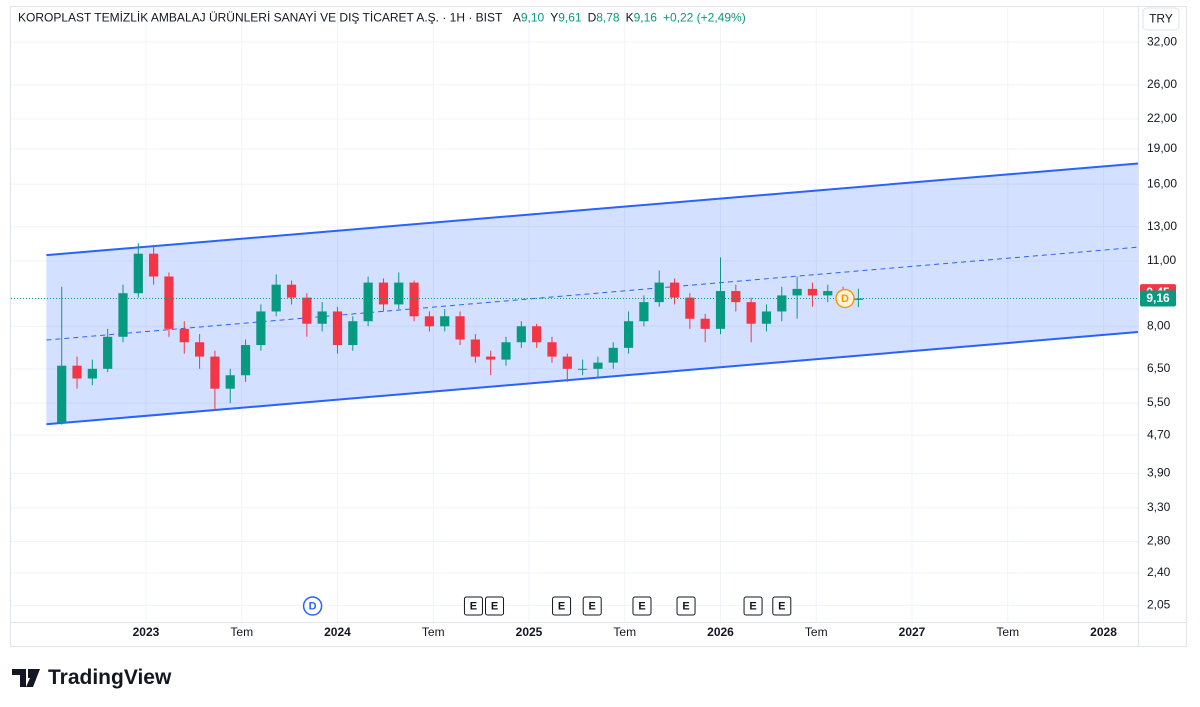 This screenshot has width=1200, height=707. Describe the element at coordinates (1159, 368) in the screenshot. I see `y-tick-label: 6,50` at that location.